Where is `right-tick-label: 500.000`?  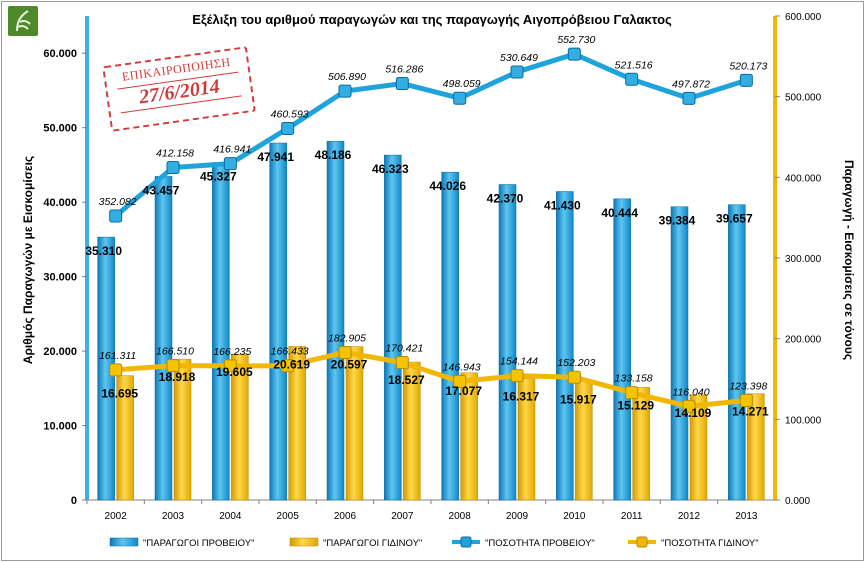 right-tick-label: 500.000 is located at coordinates (803, 98).